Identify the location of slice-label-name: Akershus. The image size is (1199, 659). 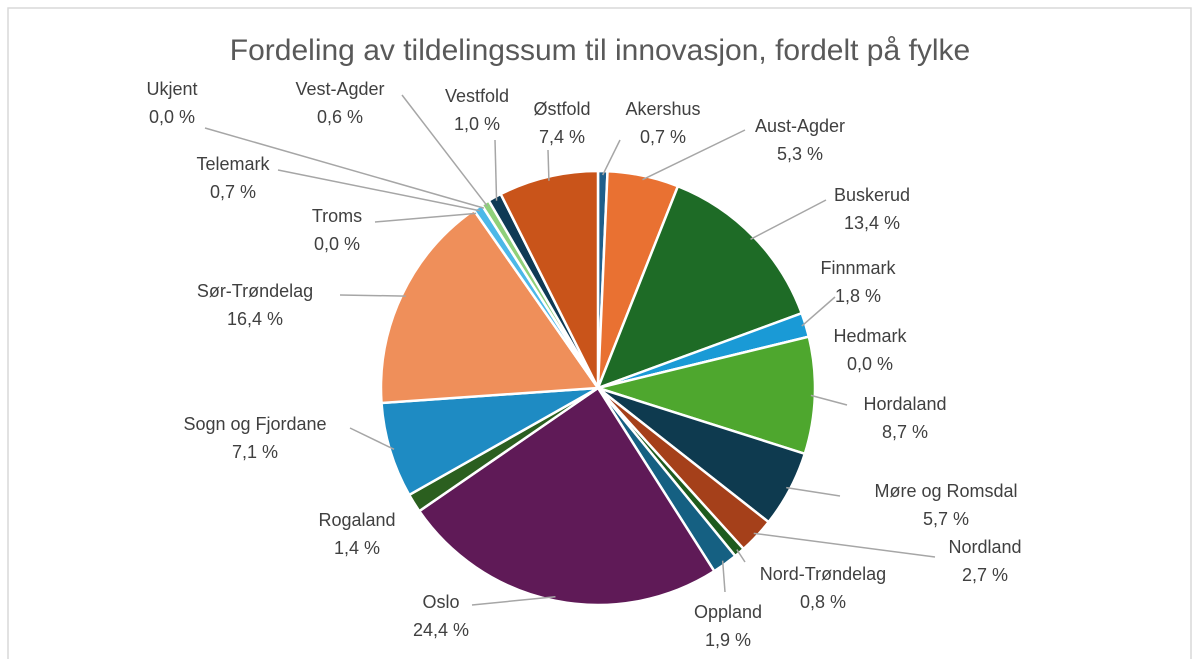
(662, 109).